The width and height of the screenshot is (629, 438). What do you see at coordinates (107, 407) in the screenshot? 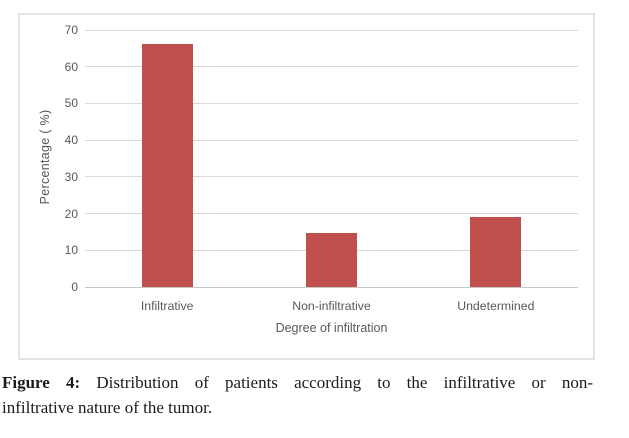
I see `caption-line-2: infiltrative nature of the tumor.` at bounding box center [107, 407].